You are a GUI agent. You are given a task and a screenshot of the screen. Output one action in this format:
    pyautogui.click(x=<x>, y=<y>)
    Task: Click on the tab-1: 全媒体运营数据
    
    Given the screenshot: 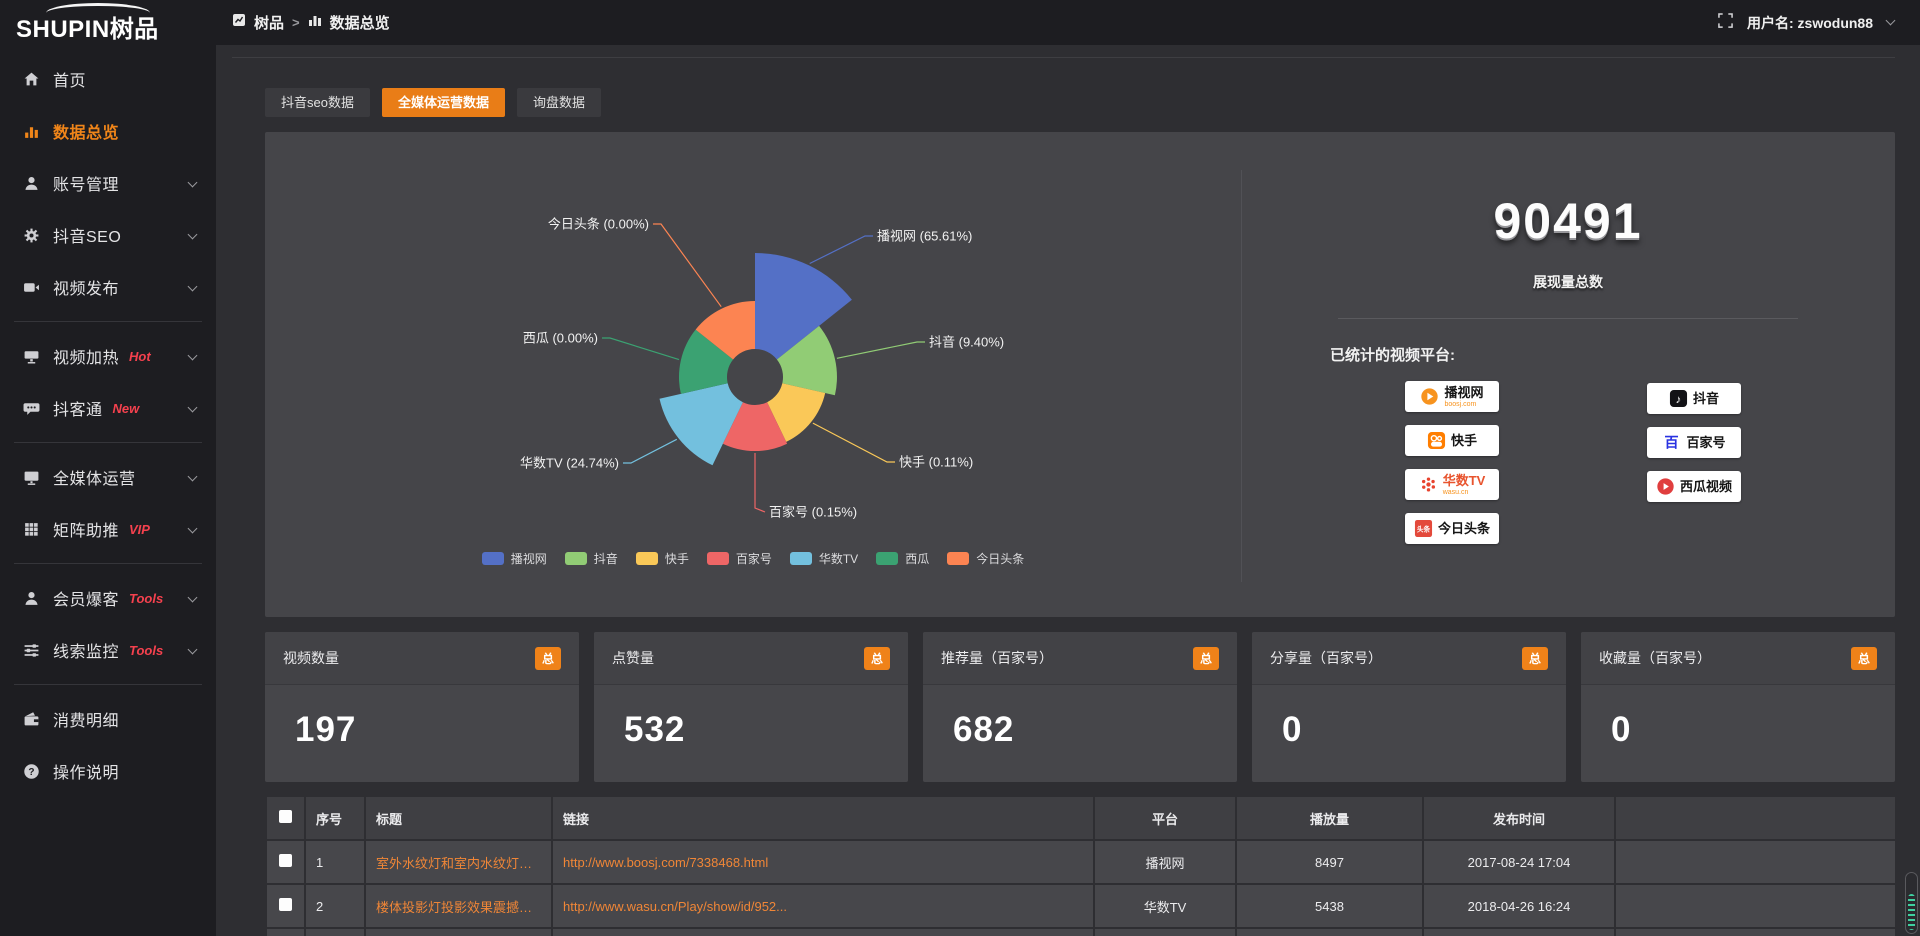 What is the action you would take?
    pyautogui.click(x=443, y=102)
    